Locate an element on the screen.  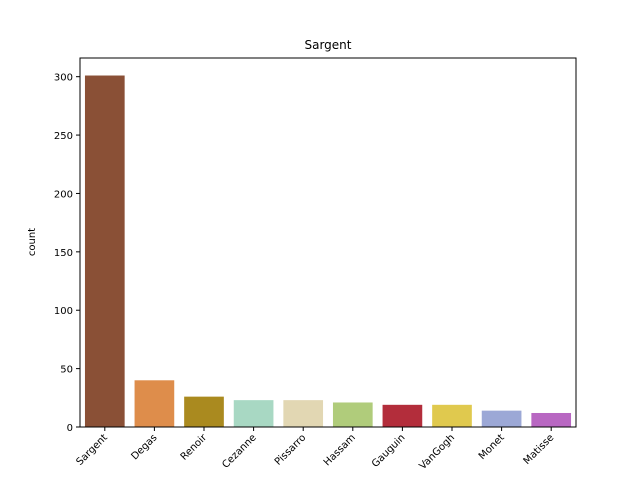
y-axis-label: count is located at coordinates (32, 242).